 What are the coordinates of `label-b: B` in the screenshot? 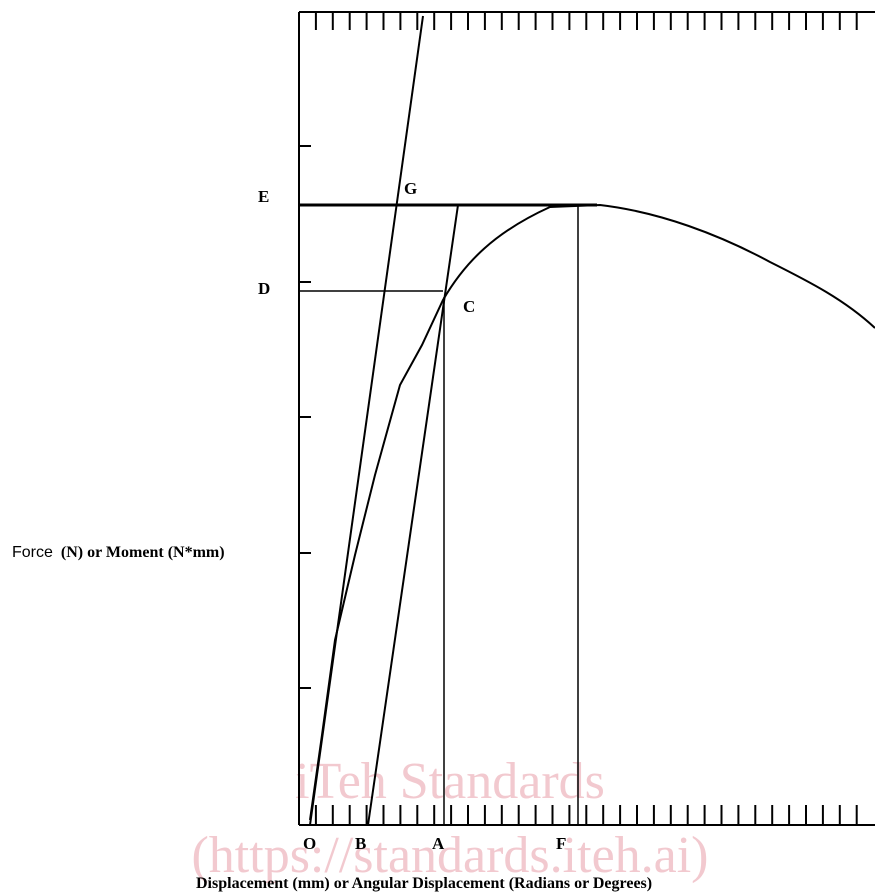 It's located at (360, 843).